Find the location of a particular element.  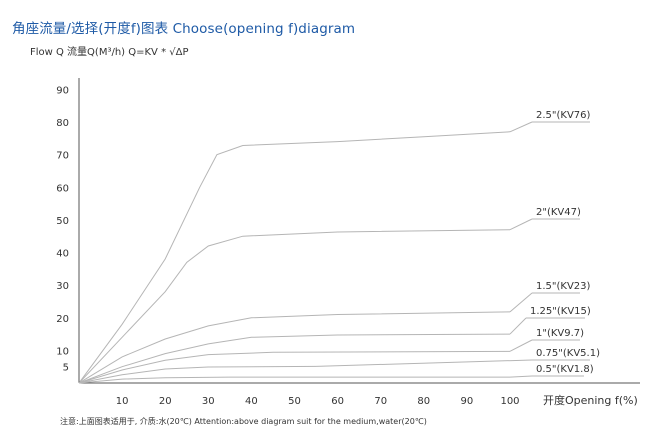

x-axis-label: 开度Opening f(%) is located at coordinates (590, 400).